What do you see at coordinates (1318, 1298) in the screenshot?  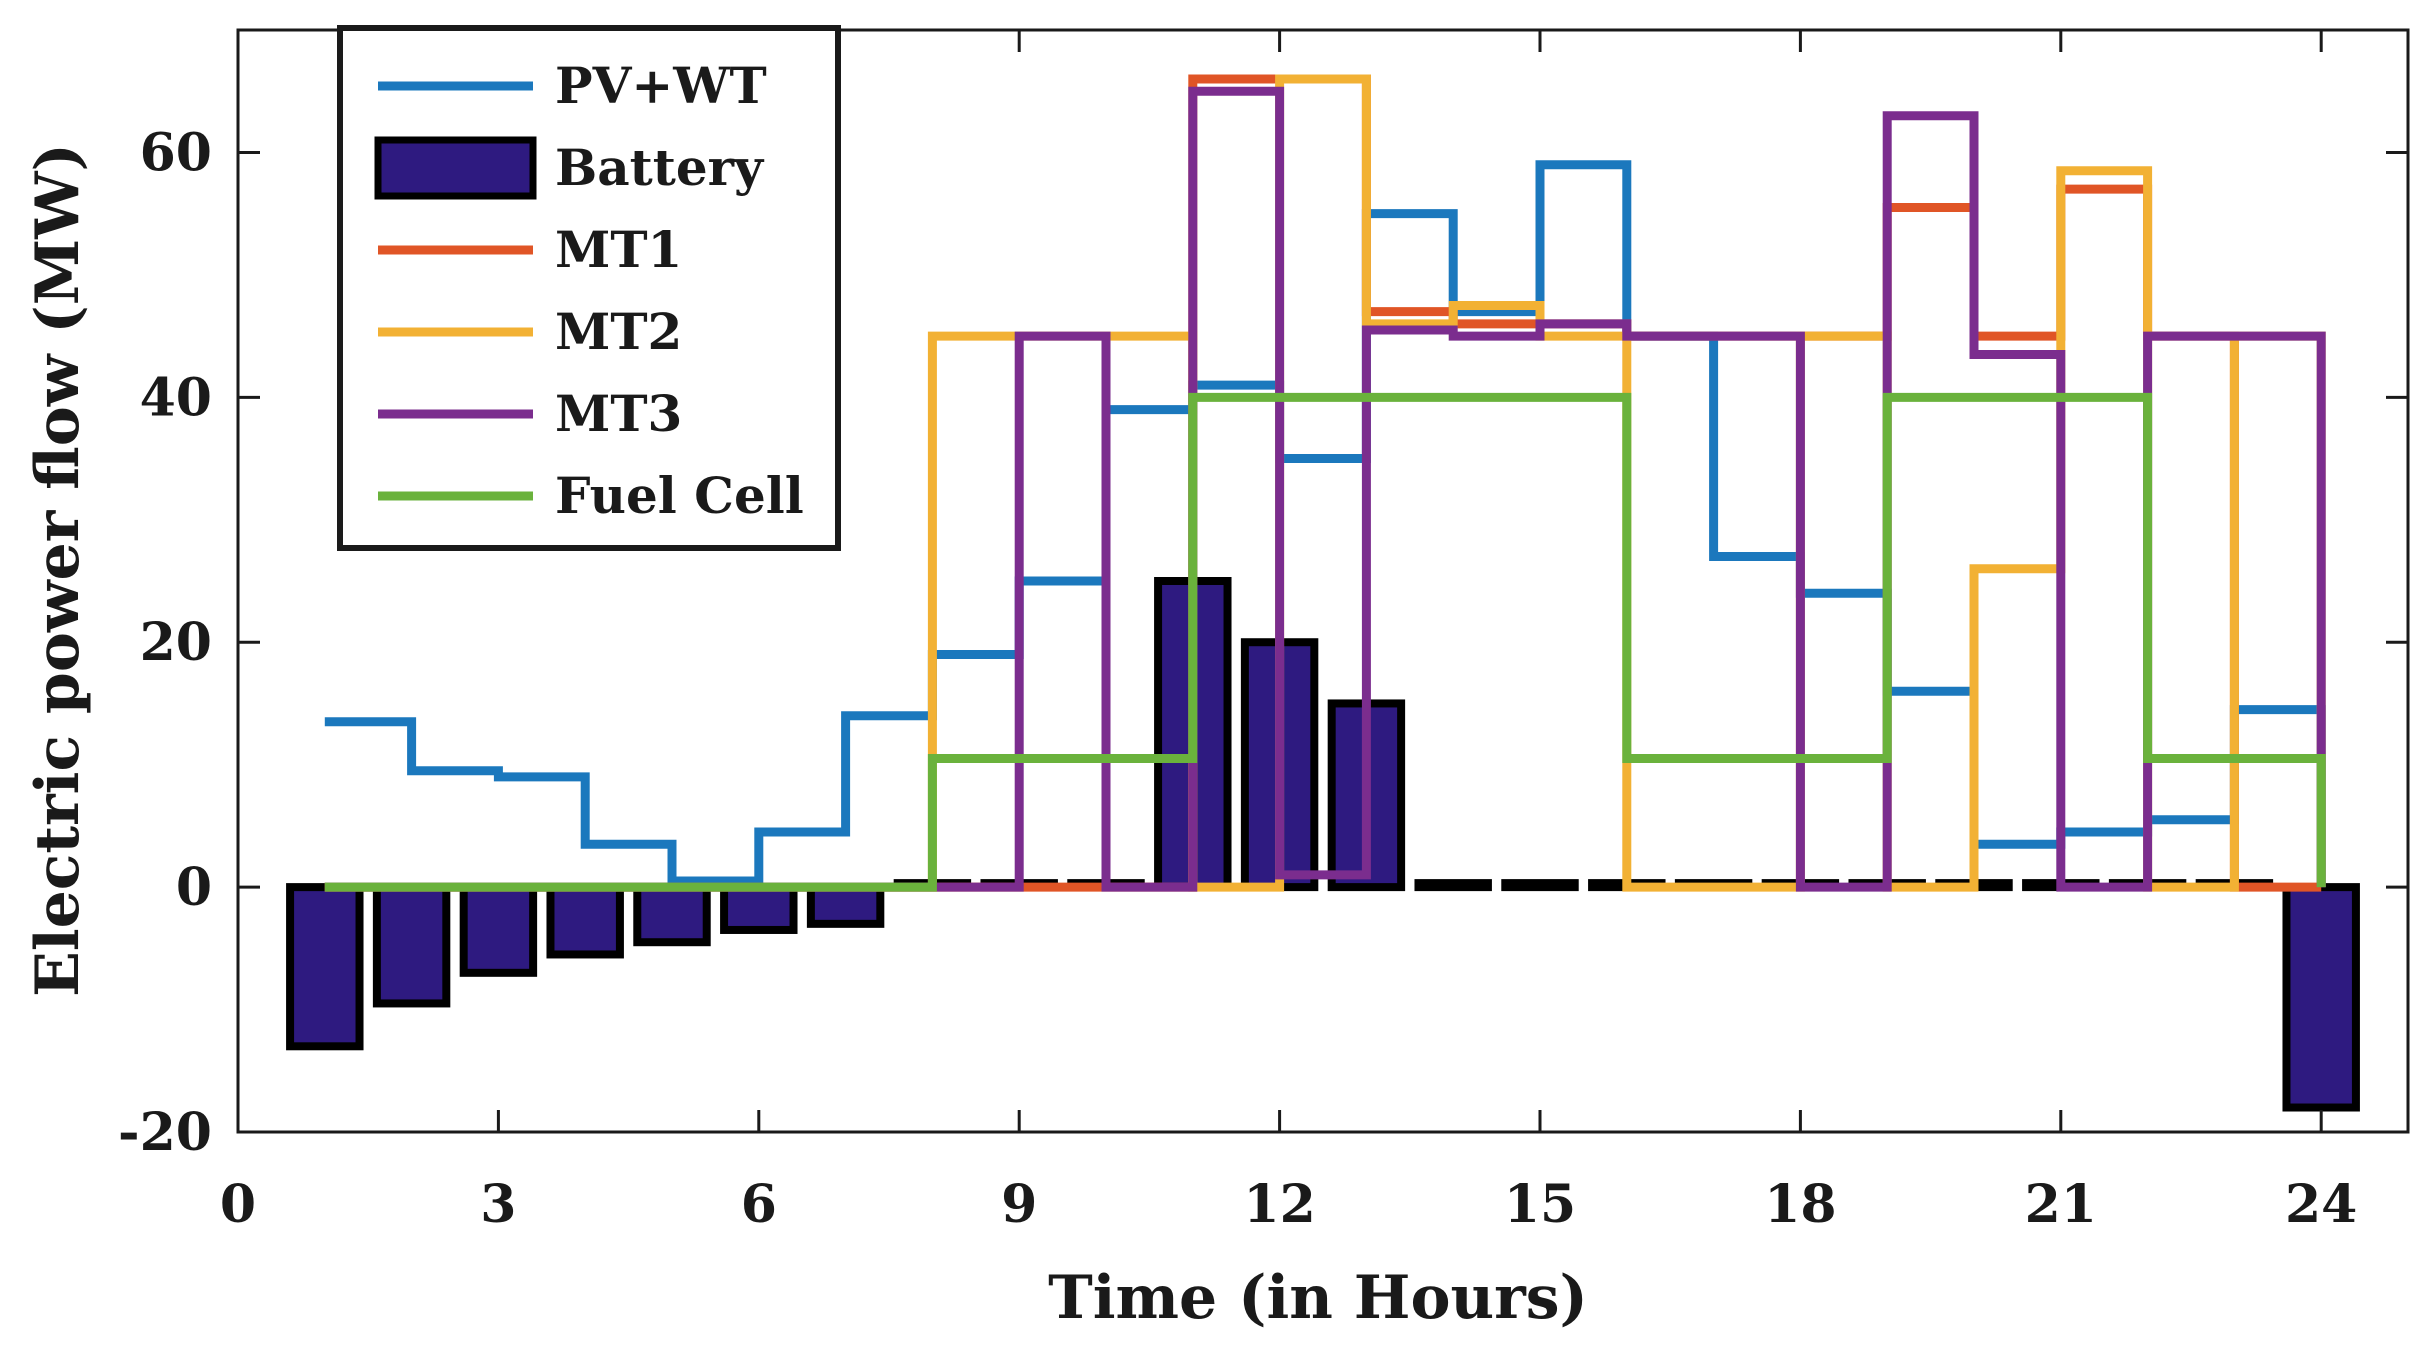 I see `x-axis-title: Time (in Hours)` at bounding box center [1318, 1298].